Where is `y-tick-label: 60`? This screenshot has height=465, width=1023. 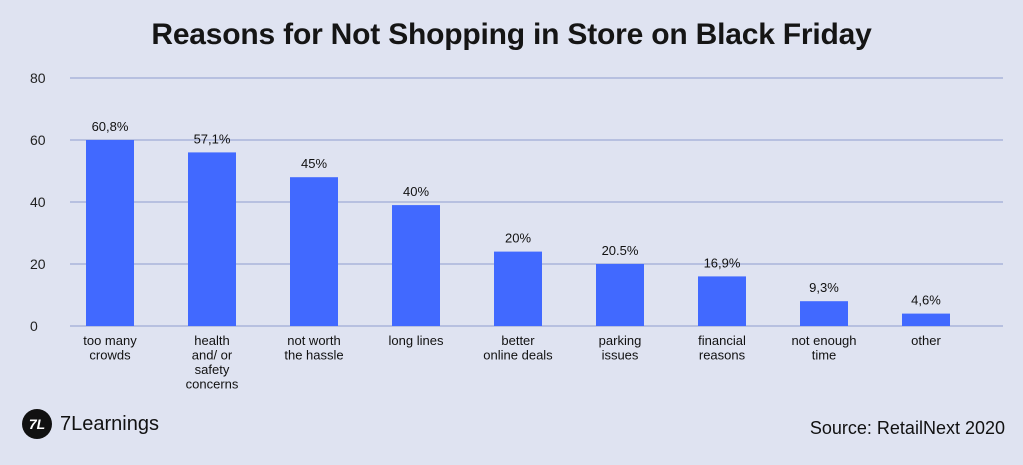
y-tick-label: 60 is located at coordinates (38, 140).